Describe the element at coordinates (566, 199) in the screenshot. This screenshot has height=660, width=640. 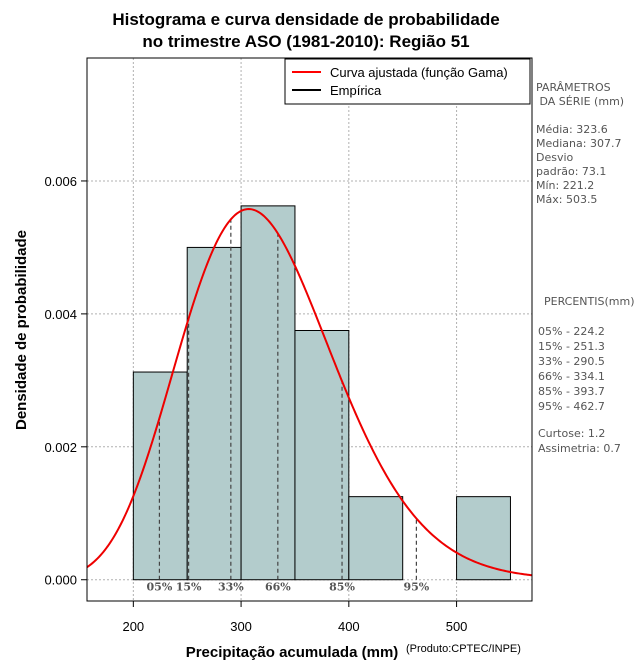
I see `param-max: Máx: 503.5` at that location.